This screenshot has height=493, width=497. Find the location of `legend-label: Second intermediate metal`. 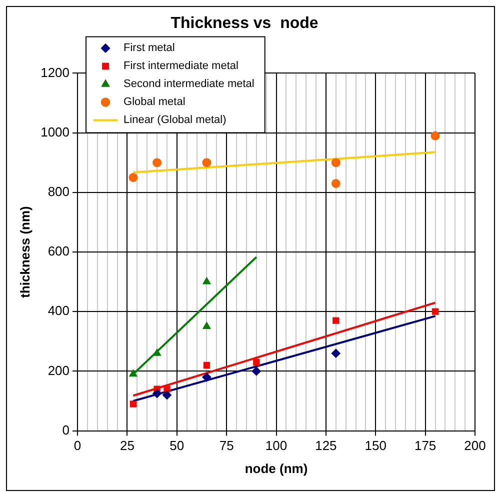

legend-label: Second intermediate metal is located at coordinates (189, 84).